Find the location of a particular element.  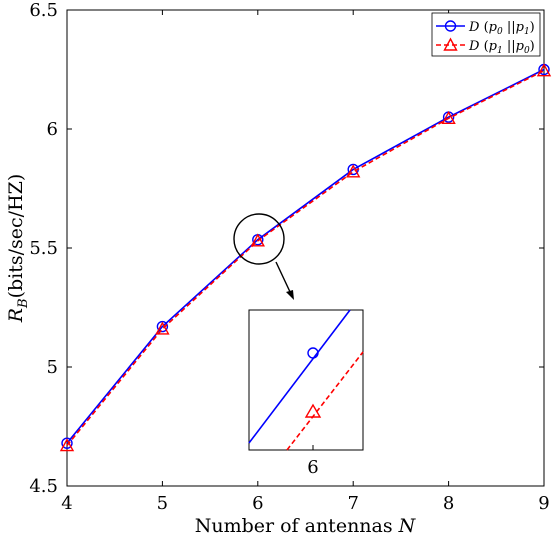

legend-marker-circle is located at coordinates (450, 26).